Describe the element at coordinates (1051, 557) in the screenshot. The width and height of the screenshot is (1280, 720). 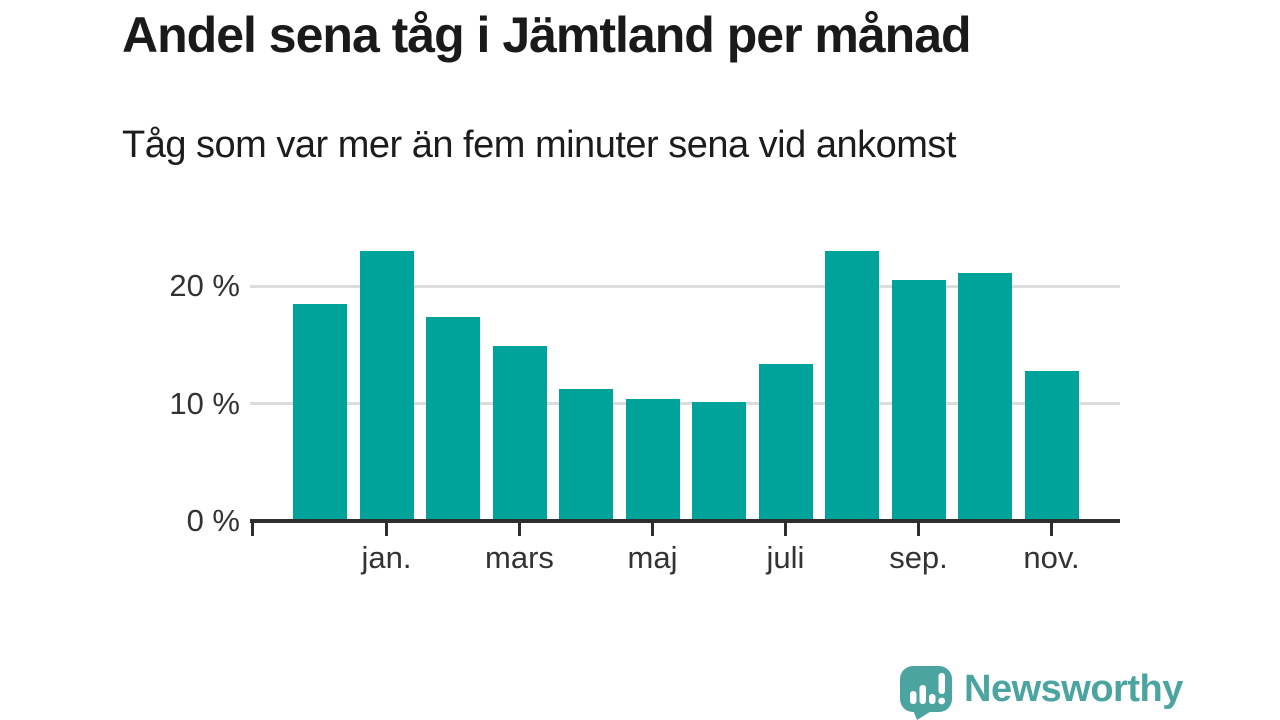
I see `x-tick-label: nov.` at that location.